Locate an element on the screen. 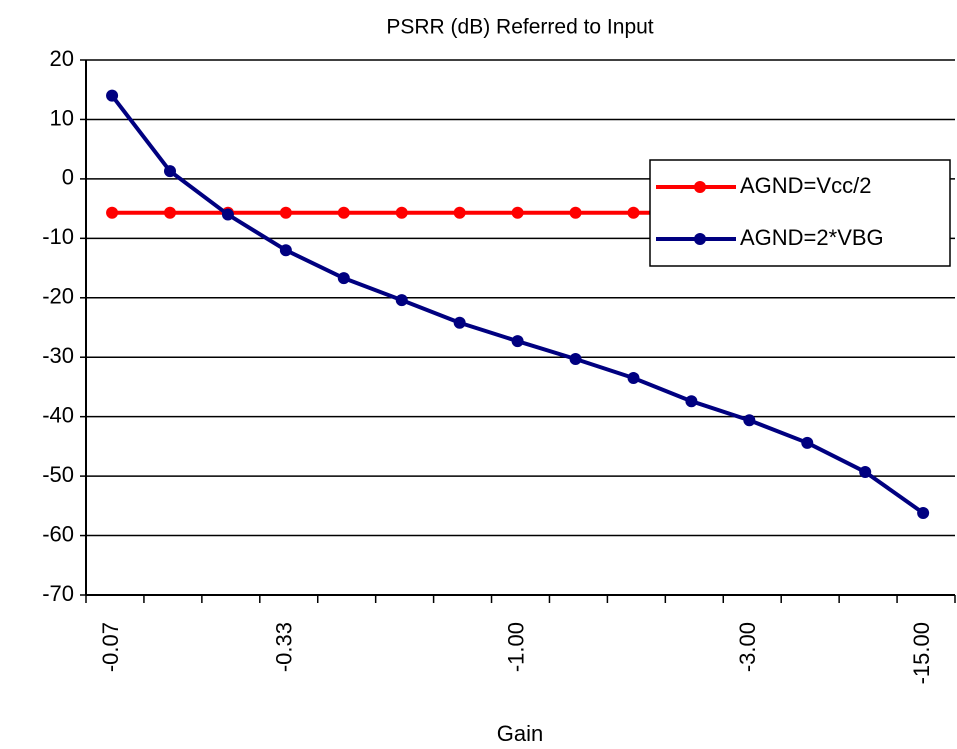 The height and width of the screenshot is (749, 957). x-tick-label: -3.00 is located at coordinates (747, 647).